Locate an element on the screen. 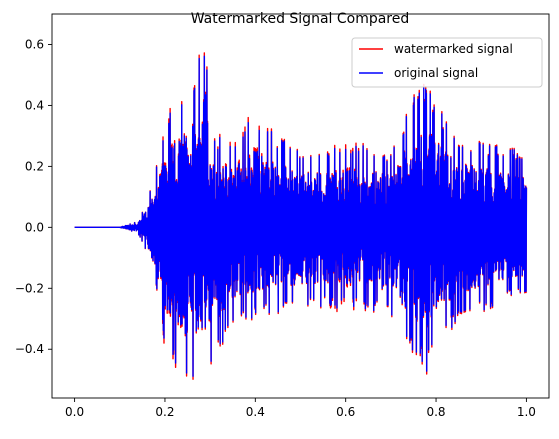  x-tick-label: 0.4 is located at coordinates (255, 412).